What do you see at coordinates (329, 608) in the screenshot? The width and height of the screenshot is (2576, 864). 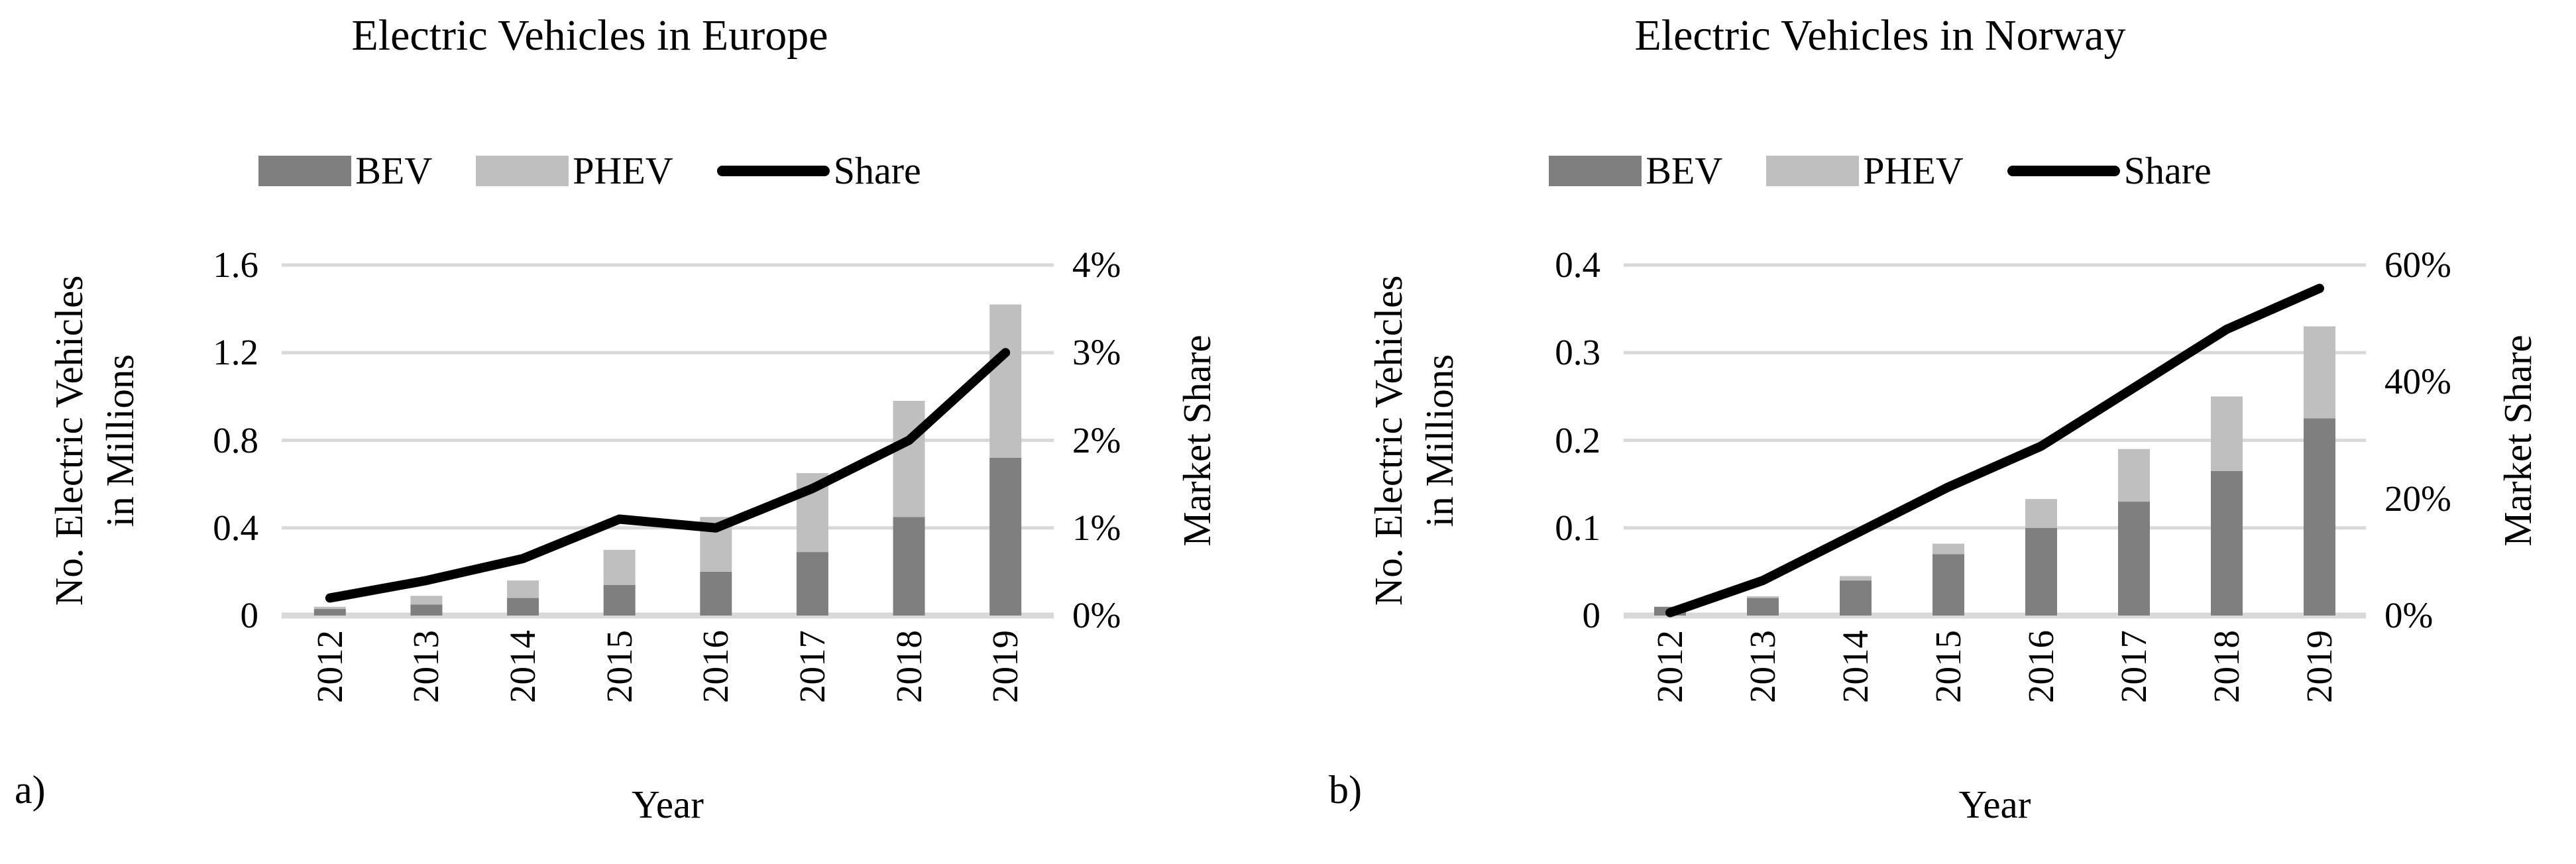 I see `phev-bar-2012` at bounding box center [329, 608].